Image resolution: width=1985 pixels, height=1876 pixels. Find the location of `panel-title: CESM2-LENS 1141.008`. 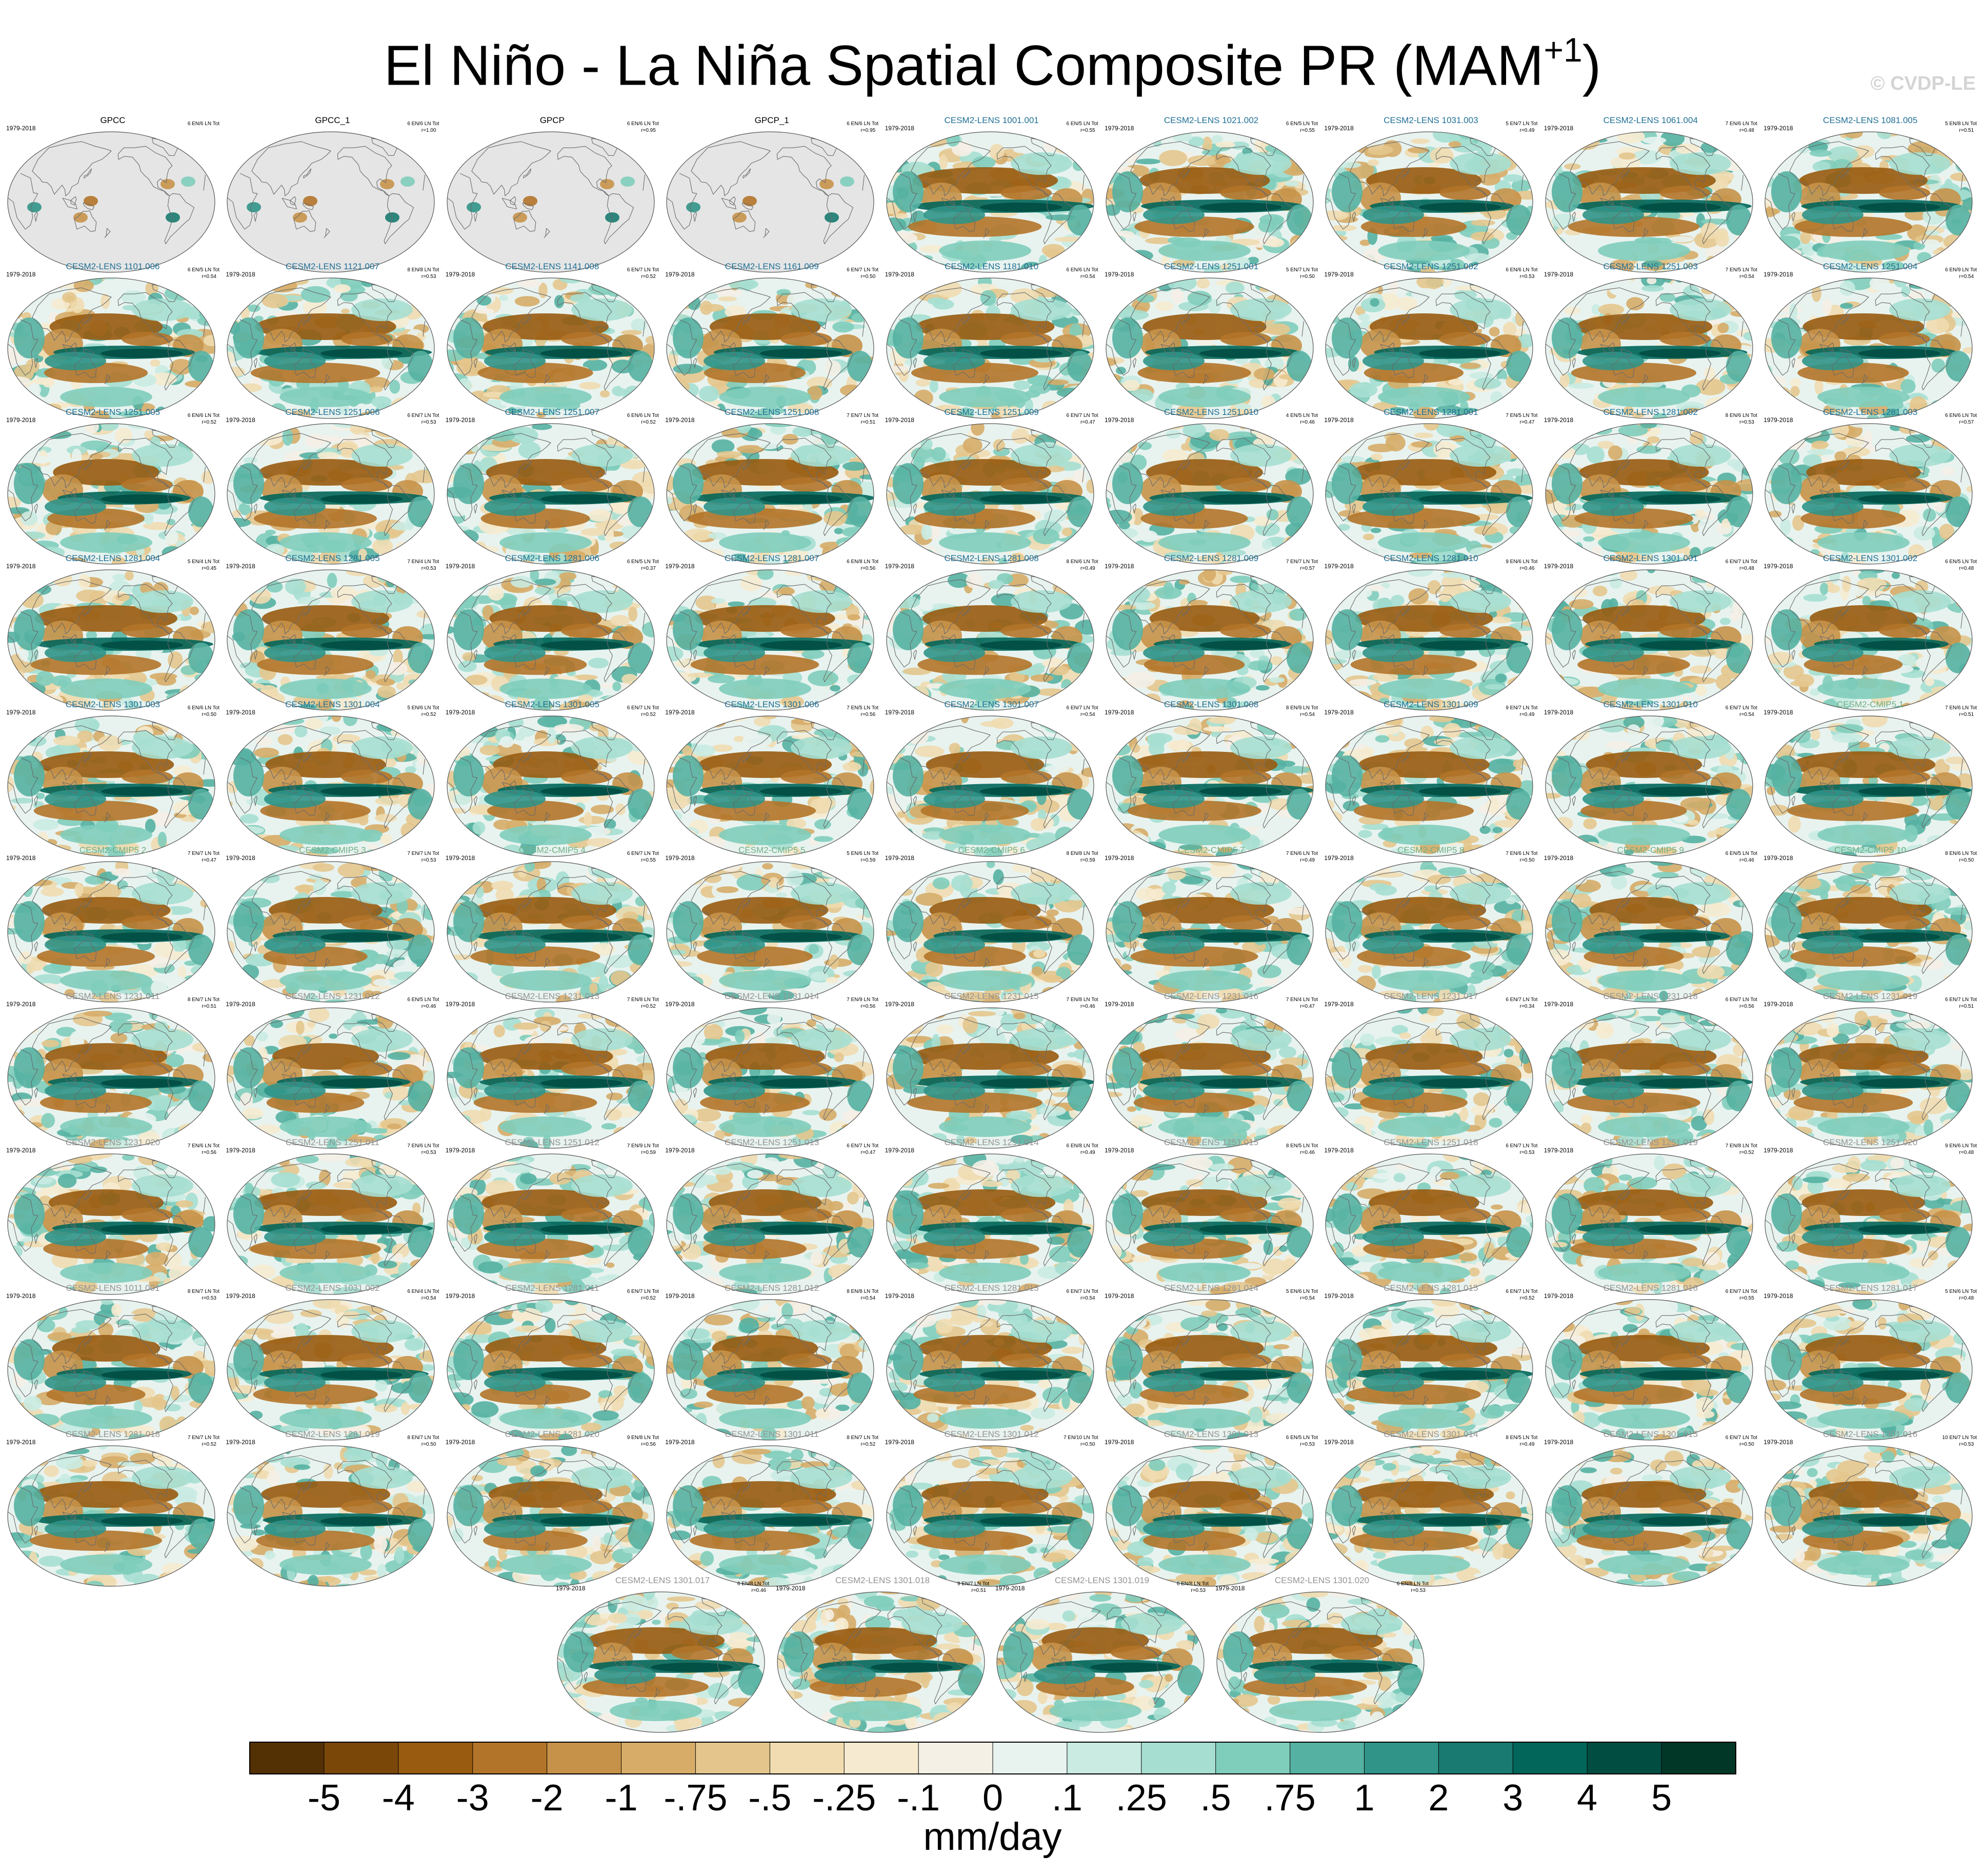

panel-title: CESM2-LENS 1141.008 is located at coordinates (552, 266).